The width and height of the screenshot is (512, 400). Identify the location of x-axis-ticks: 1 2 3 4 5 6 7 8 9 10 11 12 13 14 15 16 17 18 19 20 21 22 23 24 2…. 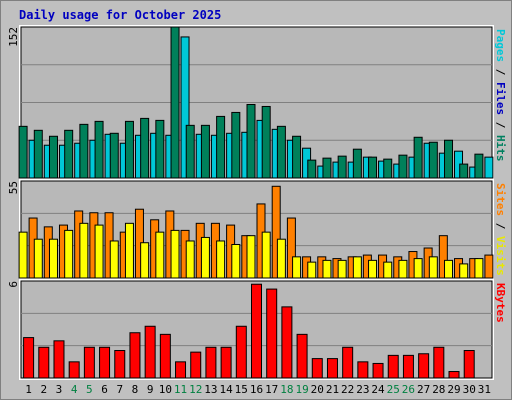
(258, 389).